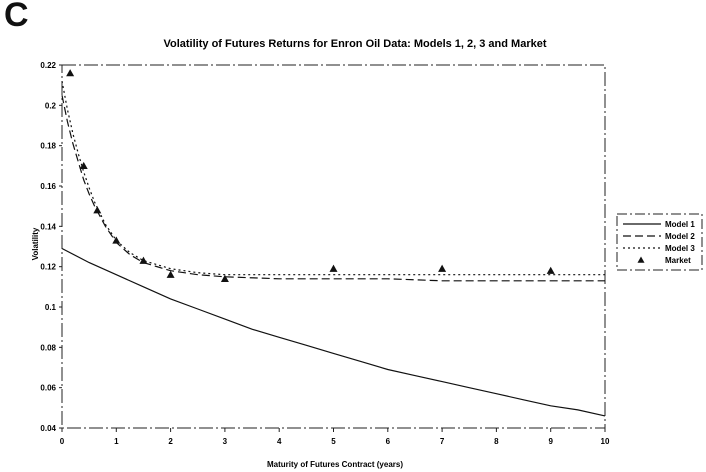 Image resolution: width=706 pixels, height=472 pixels. Describe the element at coordinates (48, 388) in the screenshot. I see `y-tick-label: 0.06` at that location.